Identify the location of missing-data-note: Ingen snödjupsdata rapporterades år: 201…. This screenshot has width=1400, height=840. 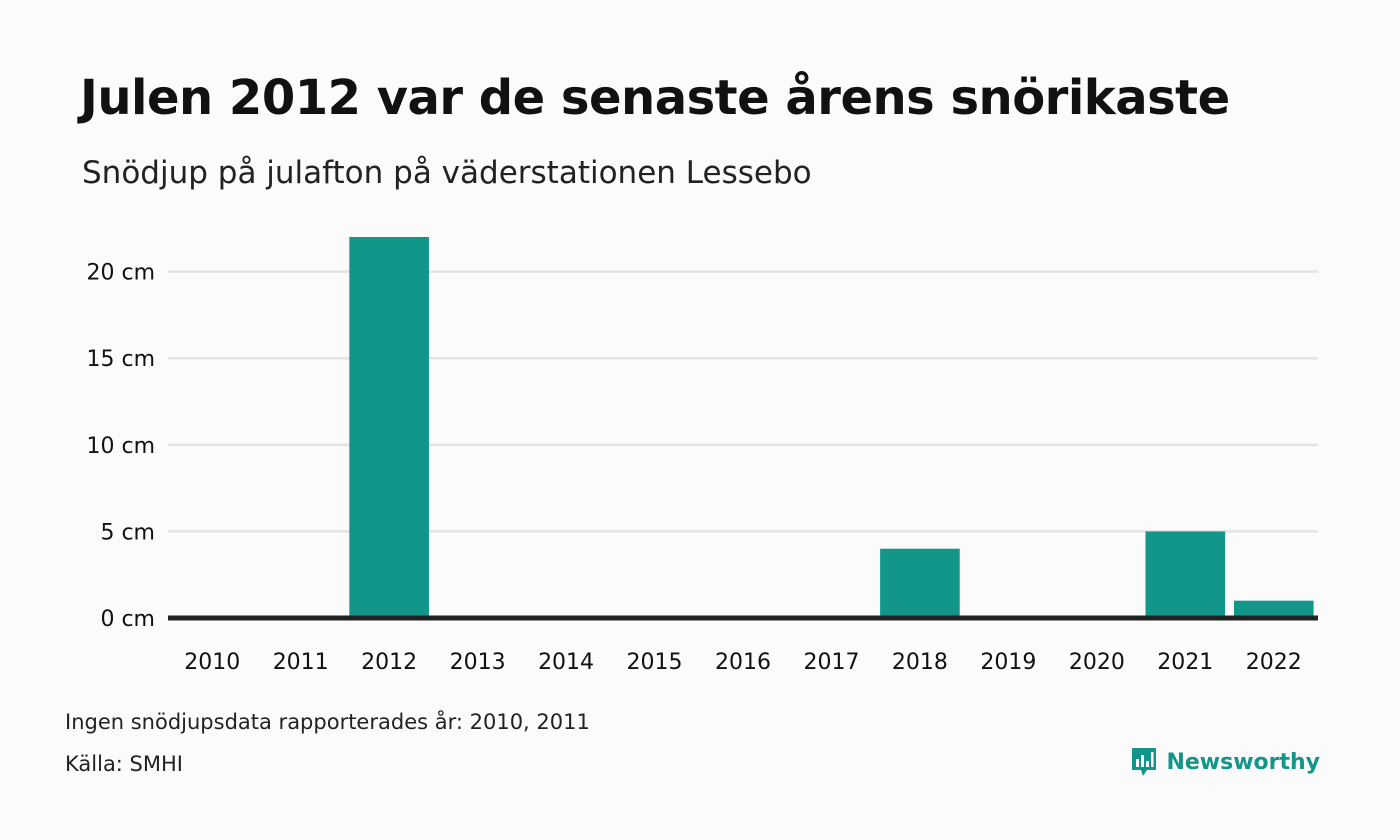
(327, 722).